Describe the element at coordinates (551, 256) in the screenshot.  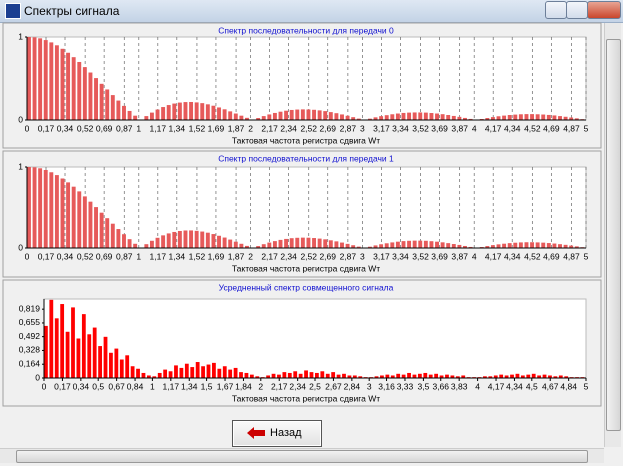
I see `x-tick-label: 4,69` at that location.